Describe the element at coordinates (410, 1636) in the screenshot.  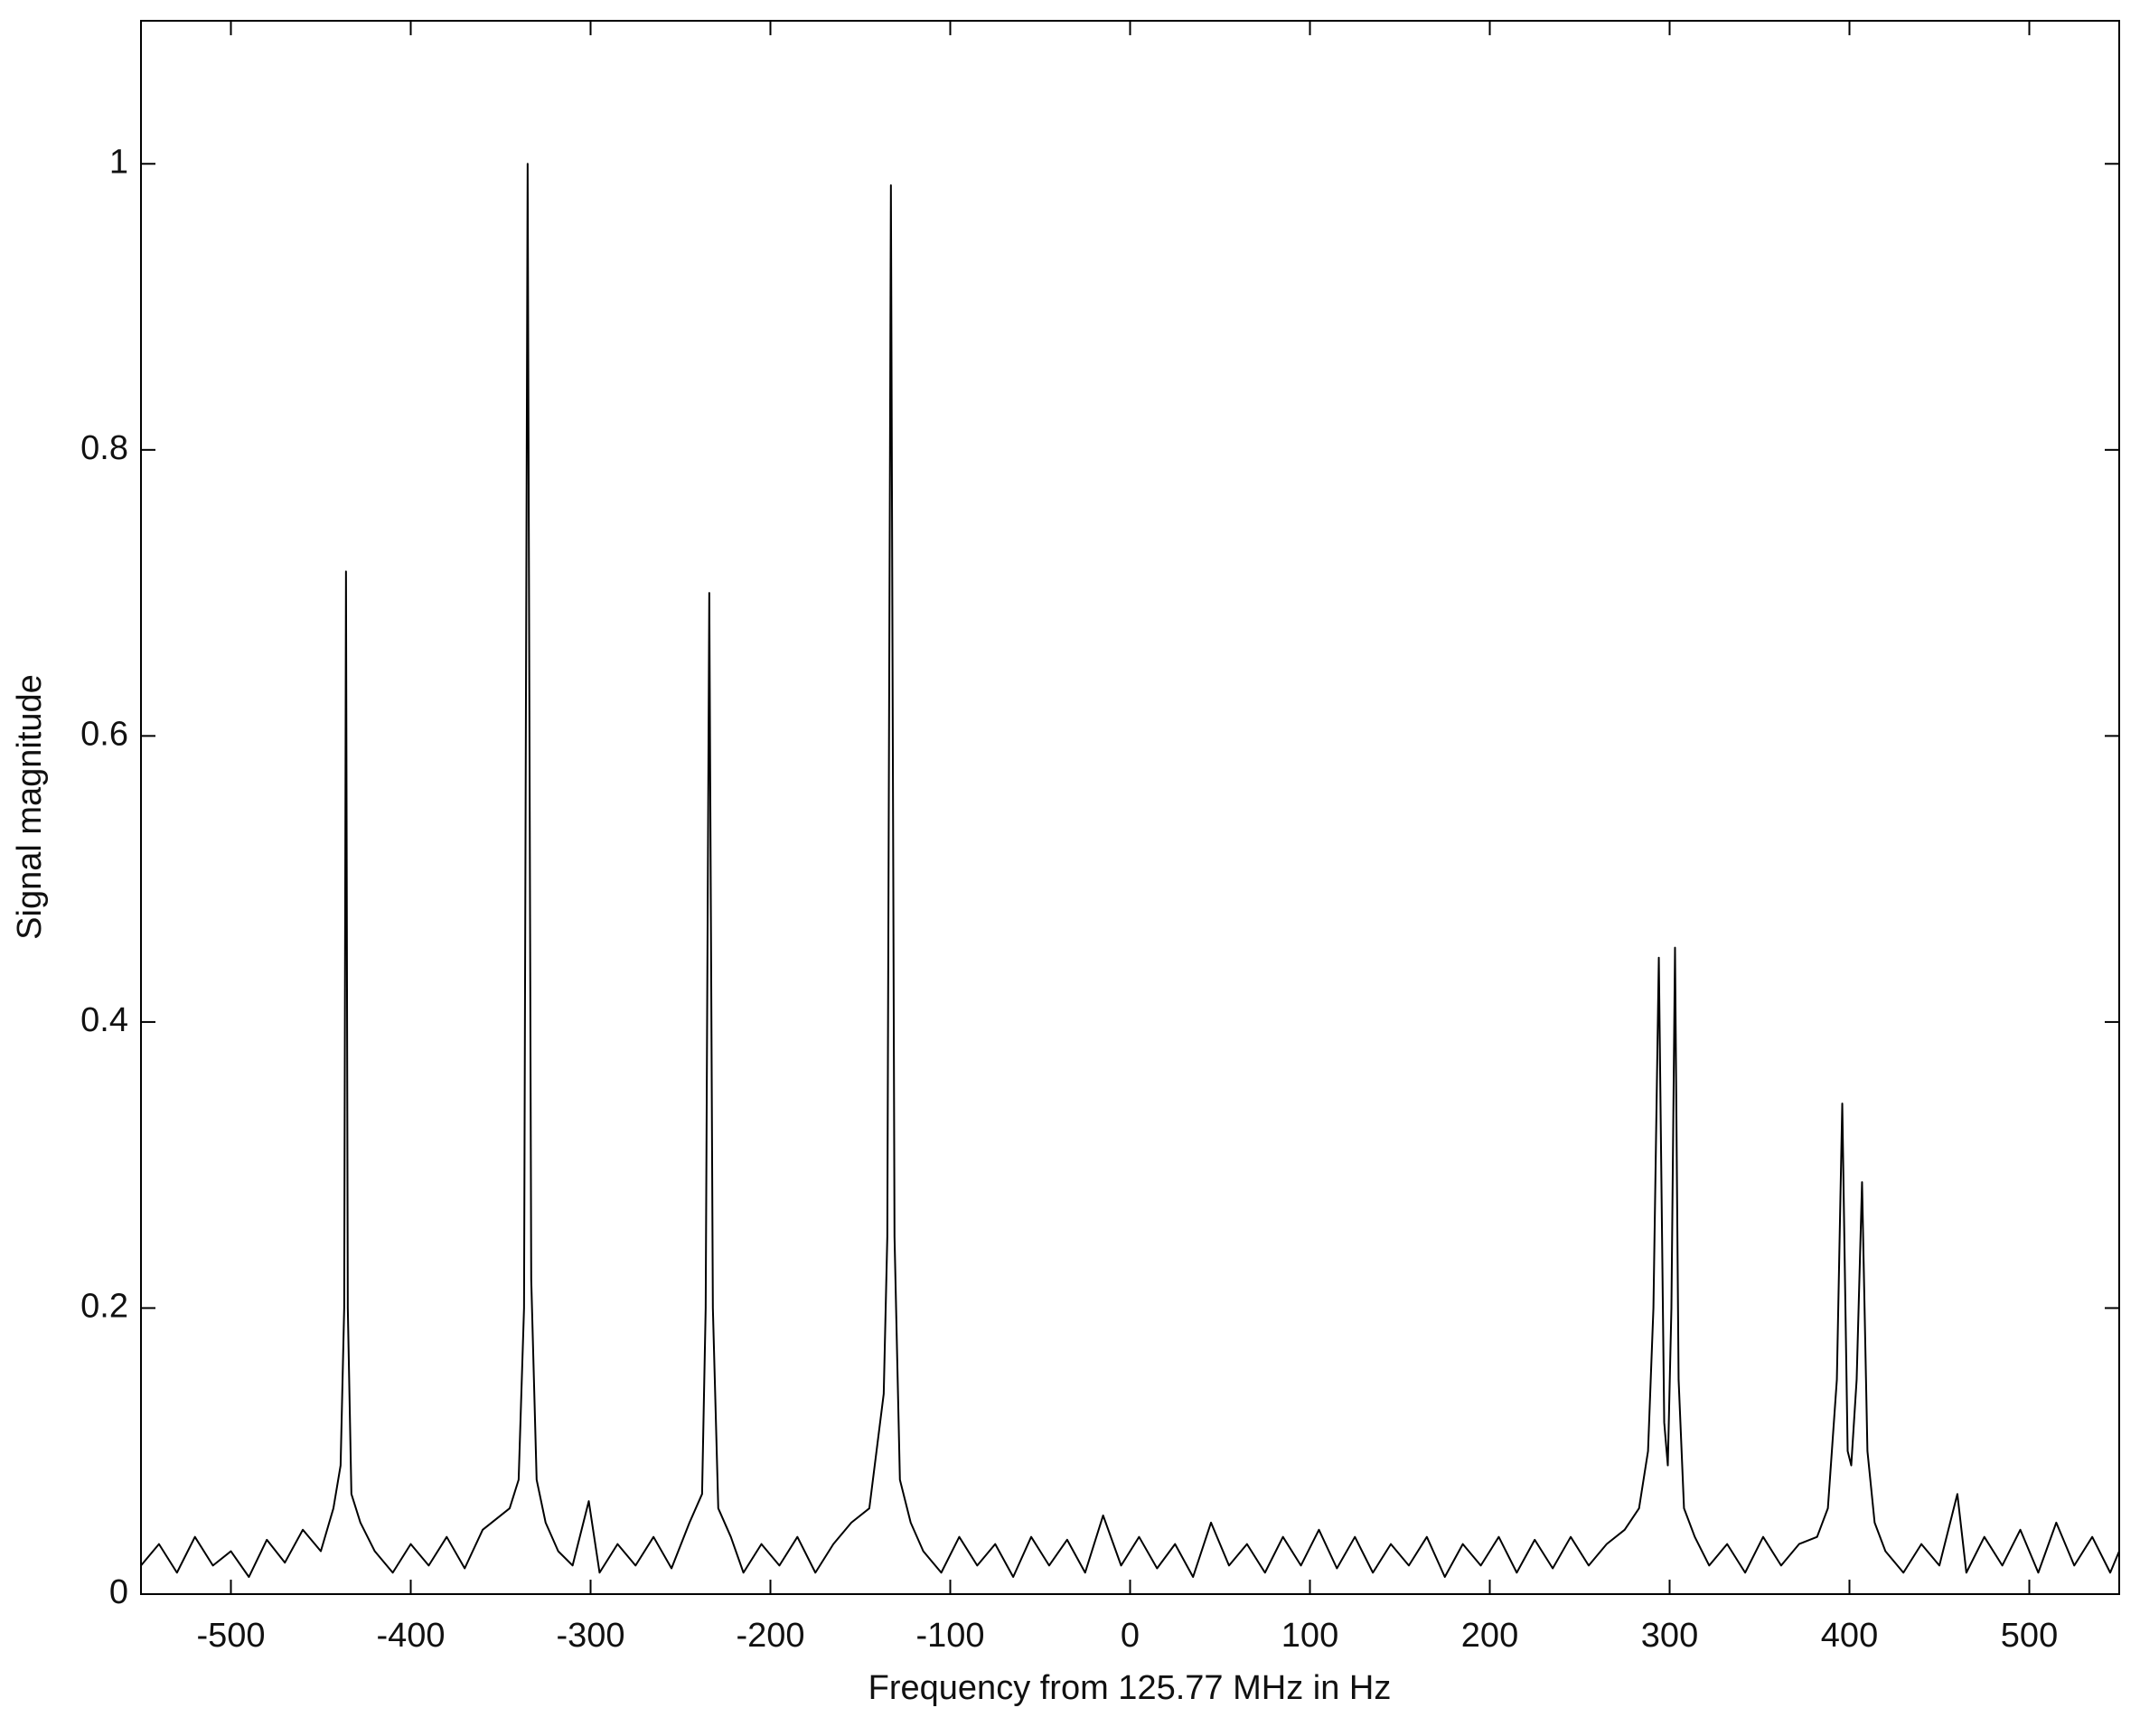
I see `x-tick-label: -400` at that location.